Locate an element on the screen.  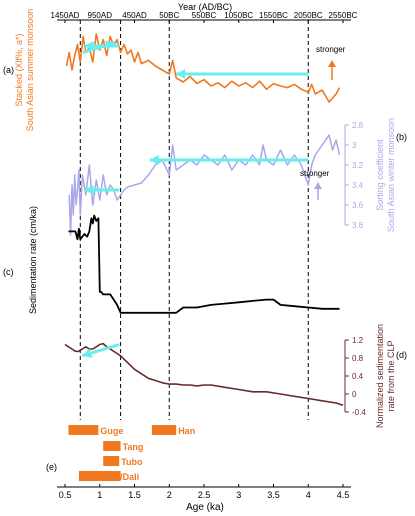
right-axis-b-tick-label: 3.6 is located at coordinates (358, 205).